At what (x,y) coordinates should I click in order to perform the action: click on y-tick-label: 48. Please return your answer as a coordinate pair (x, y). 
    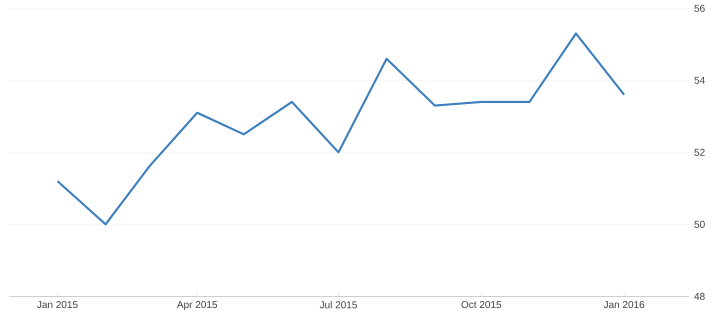
    Looking at the image, I should click on (699, 296).